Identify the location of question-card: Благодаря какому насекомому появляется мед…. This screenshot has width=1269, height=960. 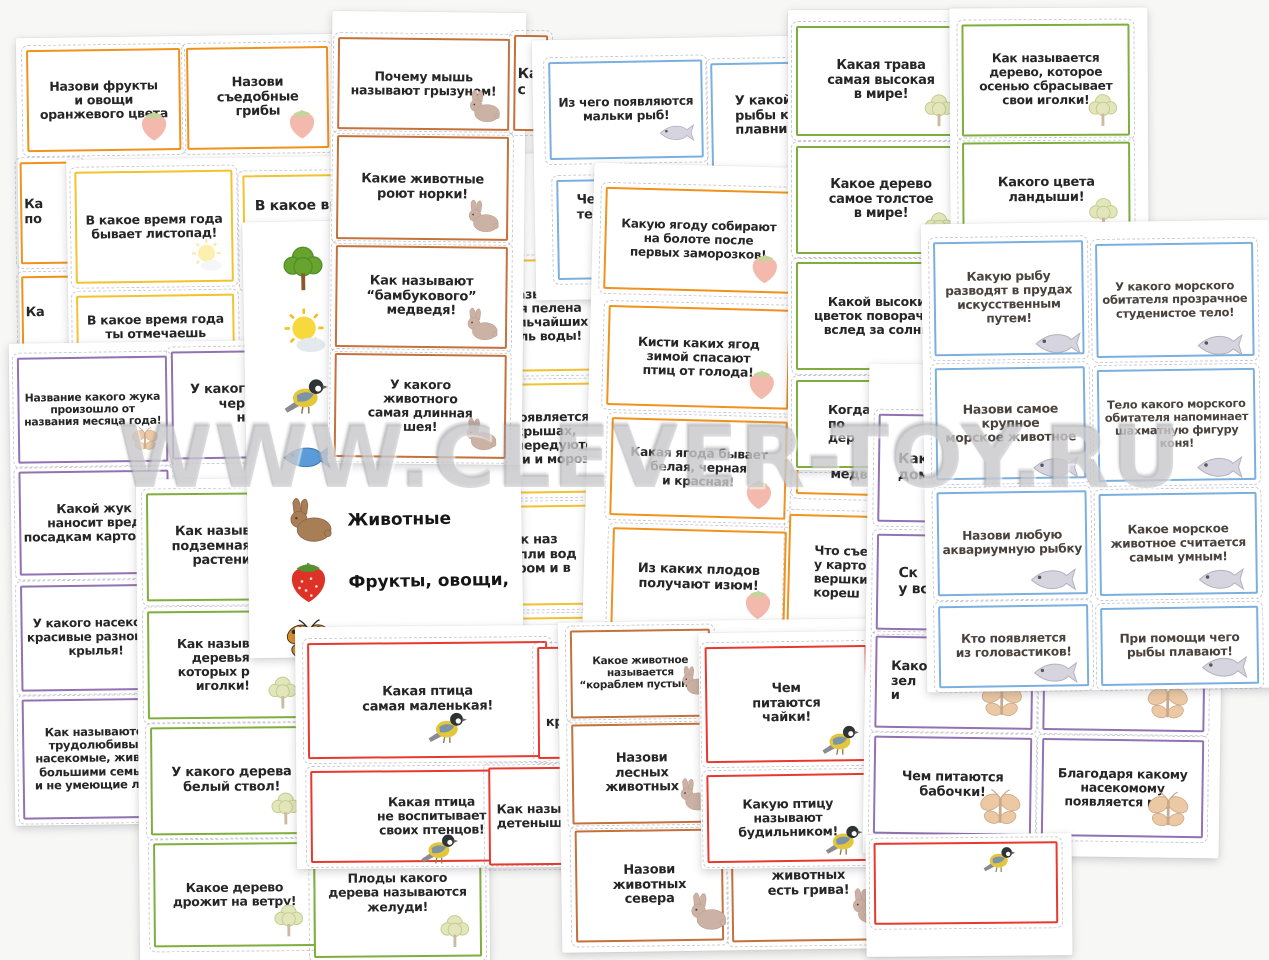
(1122, 788).